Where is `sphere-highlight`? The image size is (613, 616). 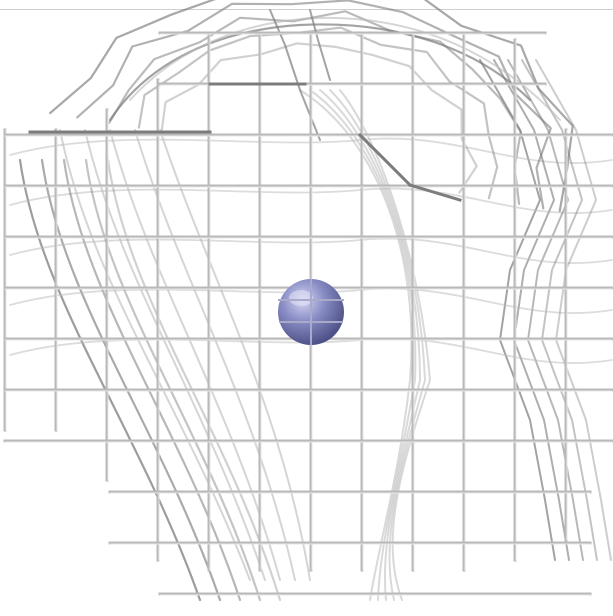
sphere-highlight is located at coordinates (301, 298).